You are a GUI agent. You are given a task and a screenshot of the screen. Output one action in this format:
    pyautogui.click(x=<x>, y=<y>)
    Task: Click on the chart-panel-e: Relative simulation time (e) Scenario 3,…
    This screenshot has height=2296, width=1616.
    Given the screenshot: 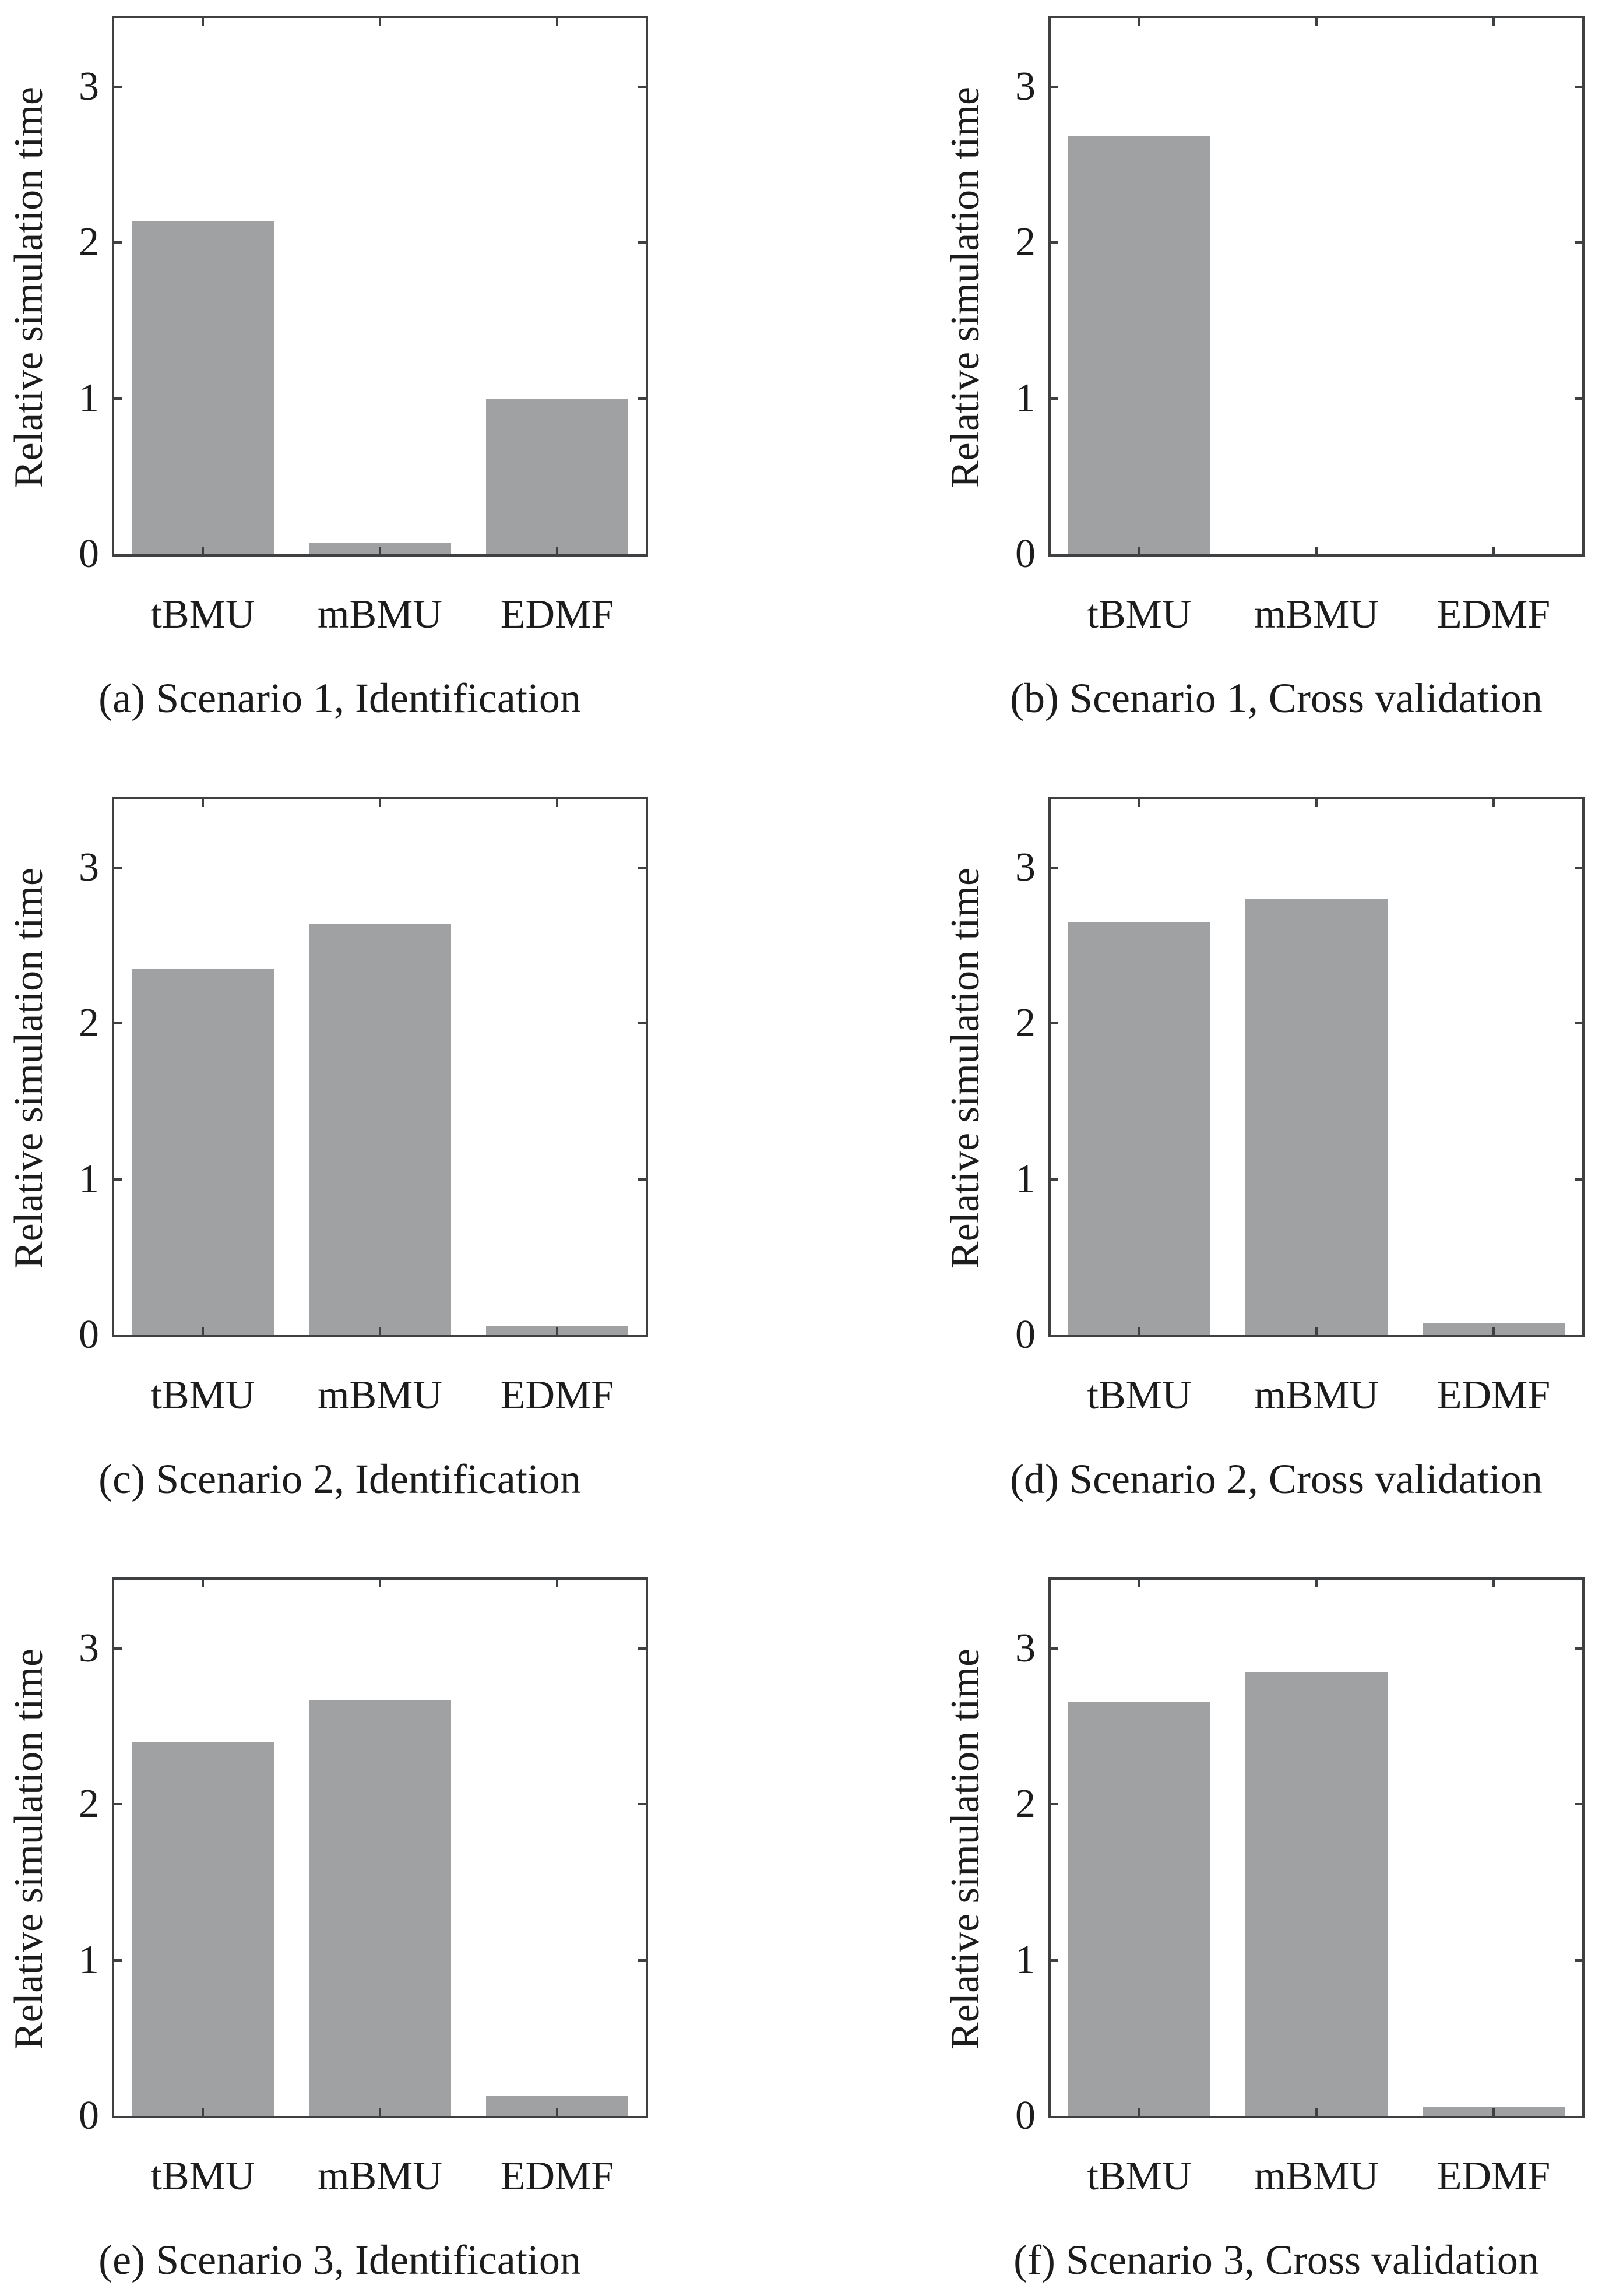 What is the action you would take?
    pyautogui.click(x=340, y=1929)
    